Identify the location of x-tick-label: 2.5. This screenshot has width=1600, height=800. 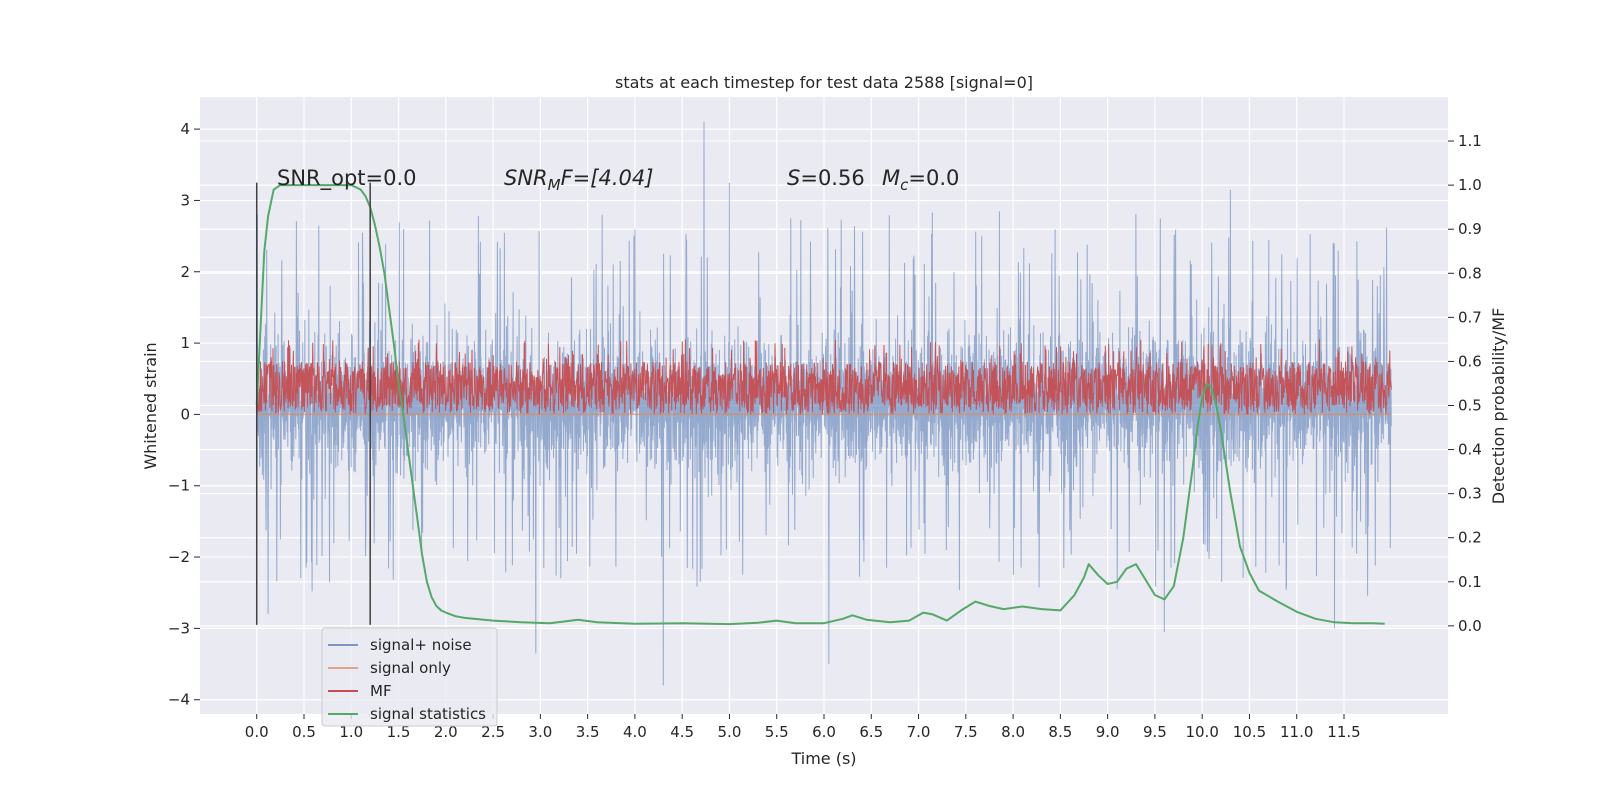
(493, 732).